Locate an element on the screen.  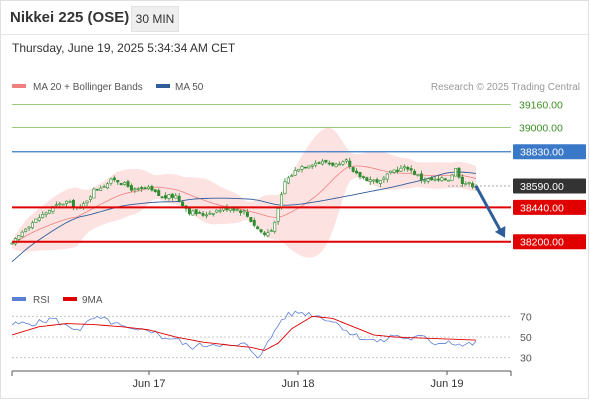
rsi-legend-swatch is located at coordinates (19, 299).